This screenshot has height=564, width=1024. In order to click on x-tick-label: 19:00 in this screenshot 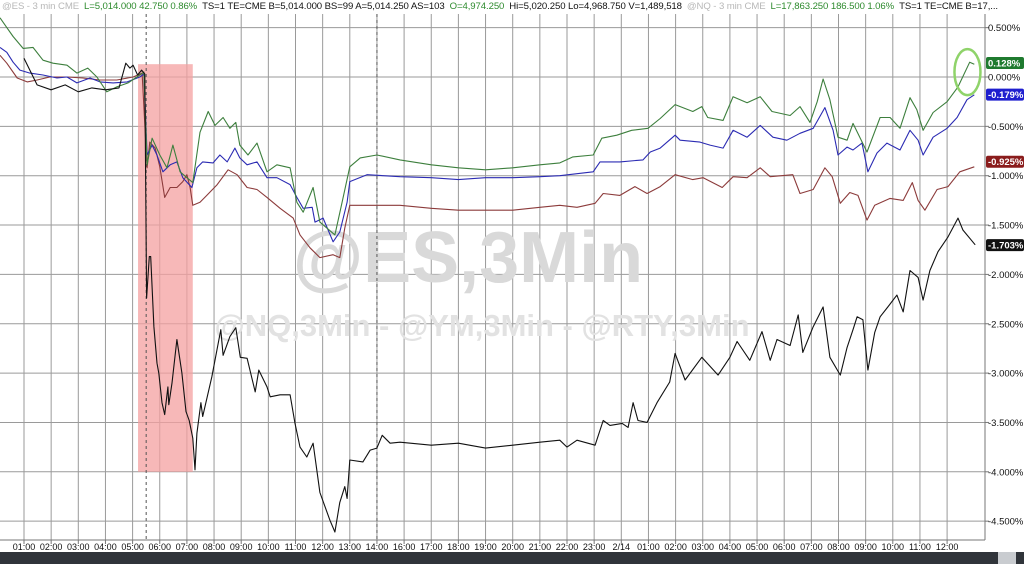, I will do `click(485, 547)`.